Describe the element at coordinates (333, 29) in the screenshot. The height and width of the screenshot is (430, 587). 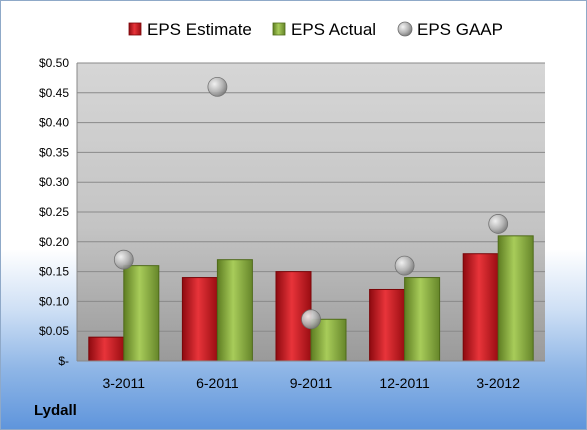
I see `legend-label: EPS Actual` at that location.